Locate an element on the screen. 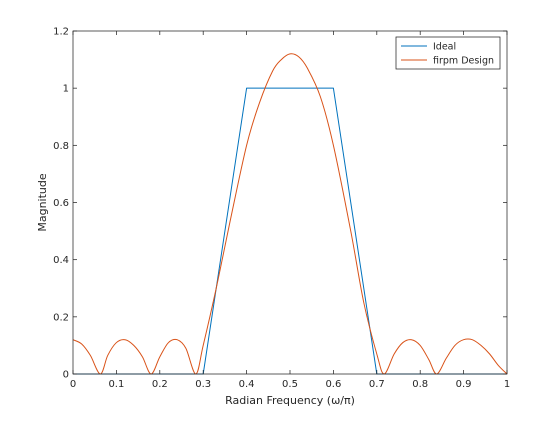 The height and width of the screenshot is (424, 560). legend-label-ideal: Ideal is located at coordinates (444, 47).